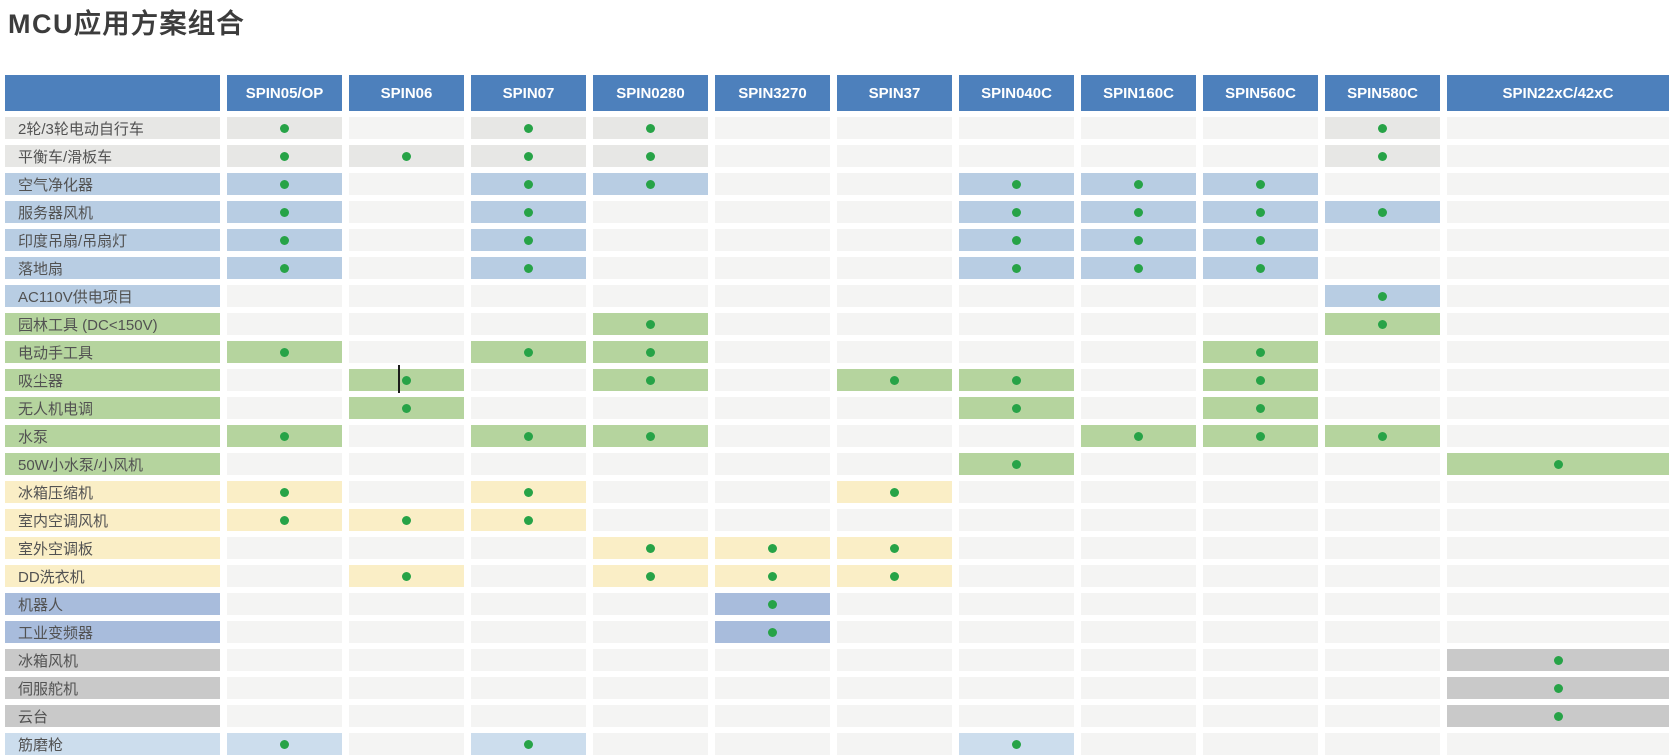 This screenshot has width=1674, height=755. I want to click on row-label: AC110V供电项目, so click(112, 296).